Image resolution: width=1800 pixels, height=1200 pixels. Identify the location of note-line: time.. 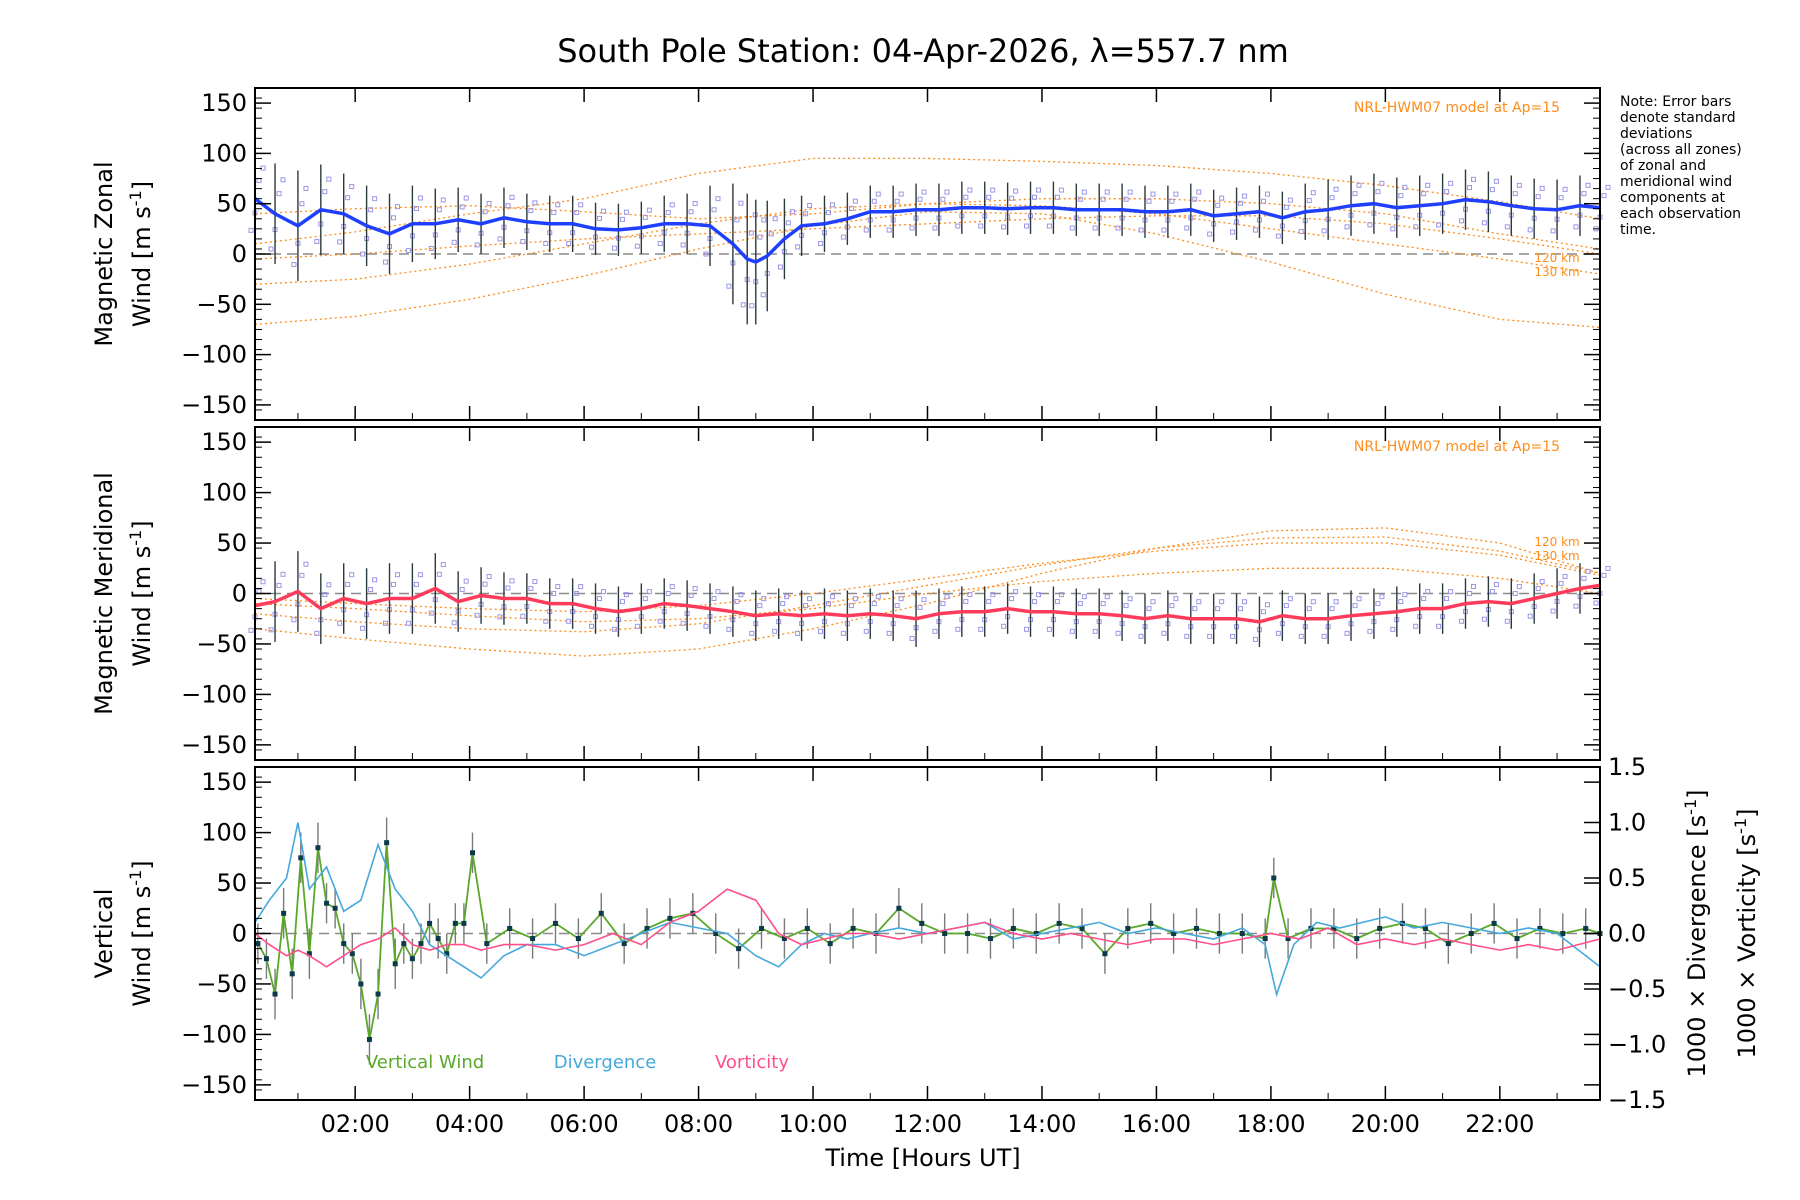
(1638, 230).